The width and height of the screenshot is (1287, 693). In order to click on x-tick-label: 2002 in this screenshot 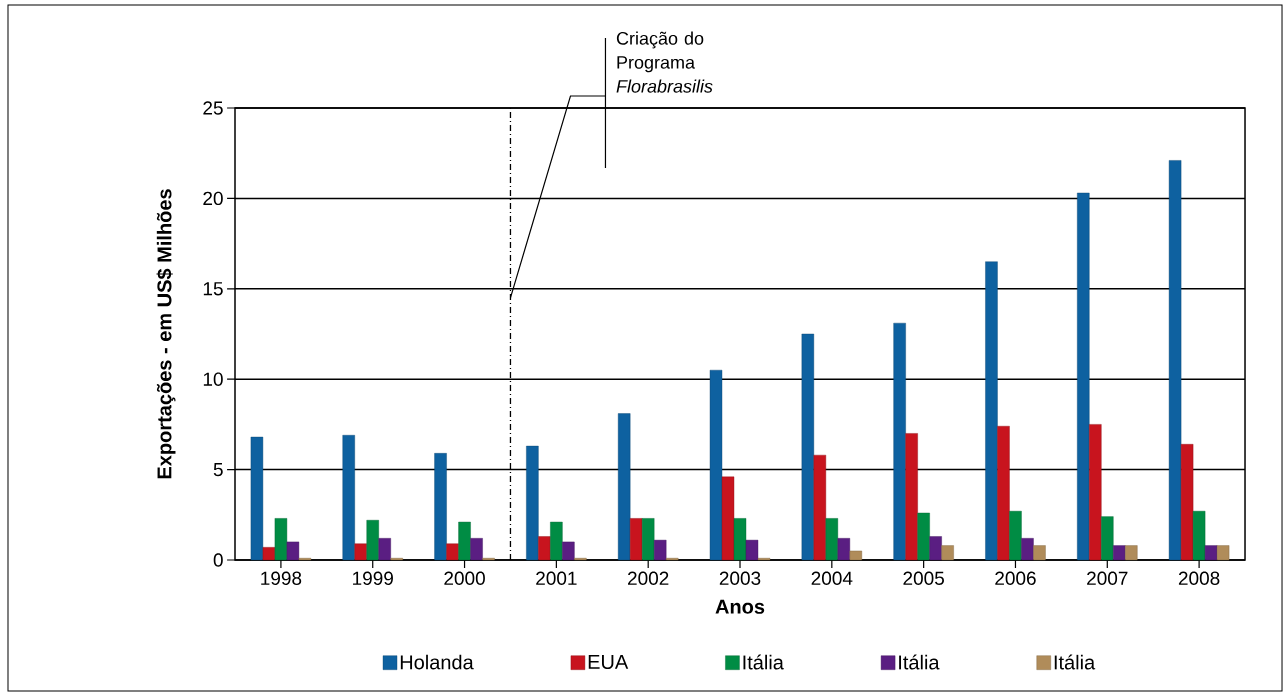, I will do `click(648, 578)`.